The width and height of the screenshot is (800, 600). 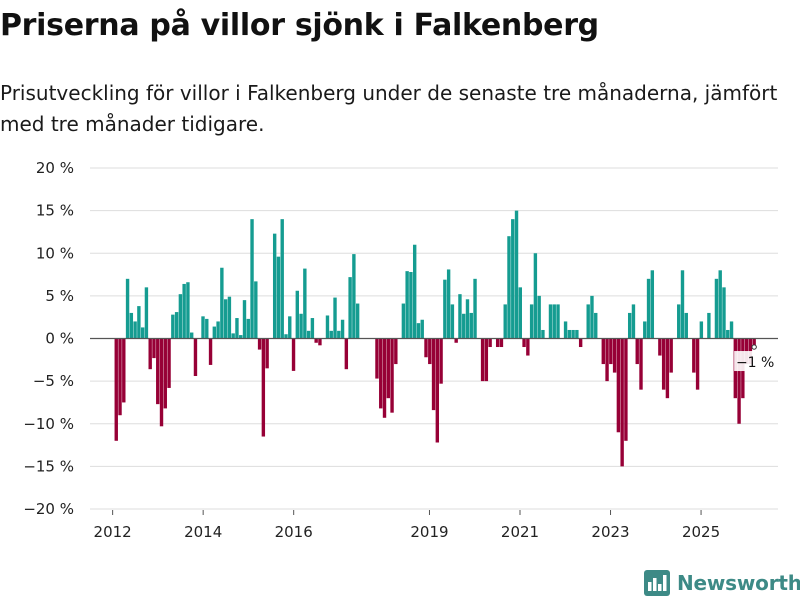 What do you see at coordinates (754, 347) in the screenshot?
I see `annotation-marker` at bounding box center [754, 347].